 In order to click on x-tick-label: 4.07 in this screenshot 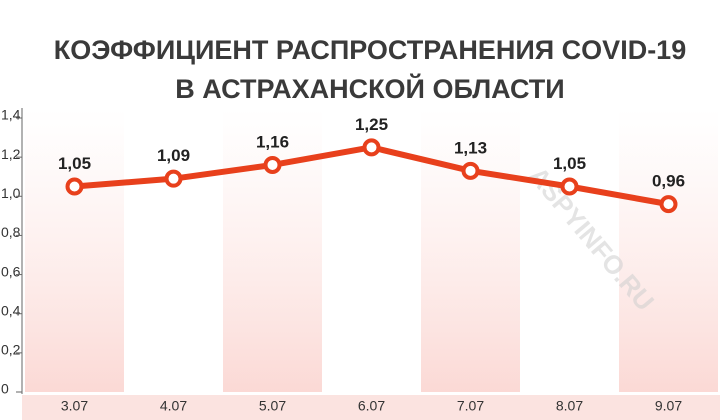, I will do `click(173, 406)`.